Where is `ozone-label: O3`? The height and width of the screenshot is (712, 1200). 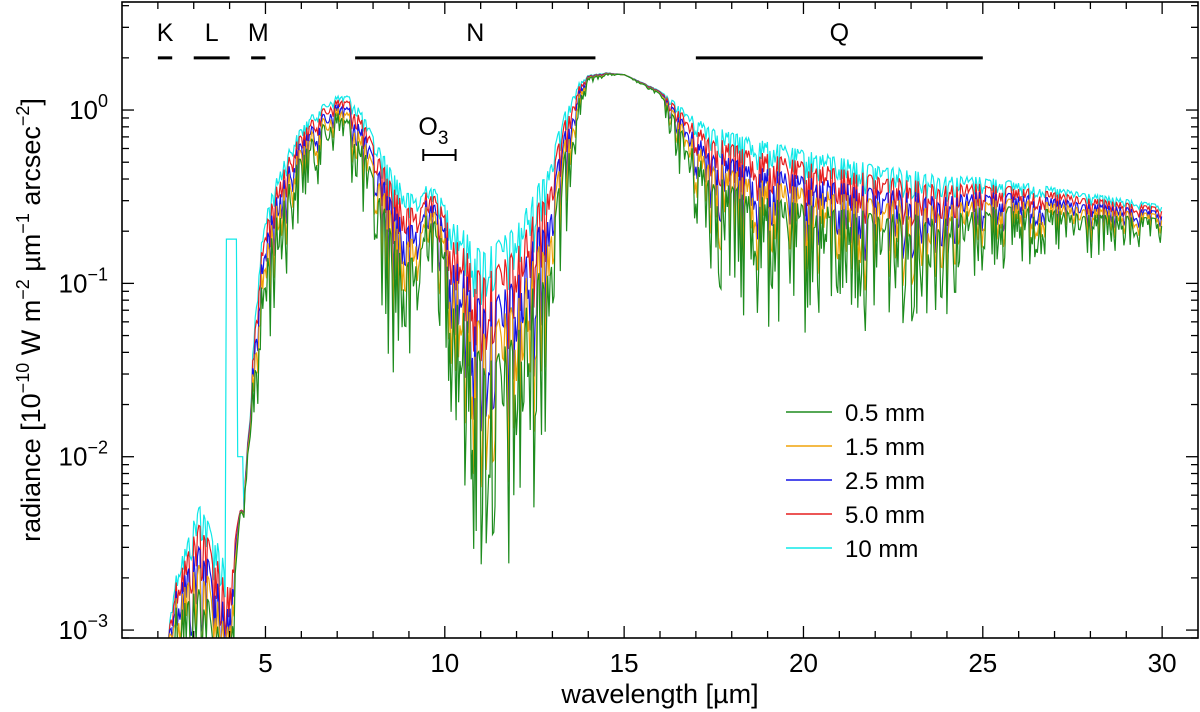 ozone-label: O3 is located at coordinates (433, 131).